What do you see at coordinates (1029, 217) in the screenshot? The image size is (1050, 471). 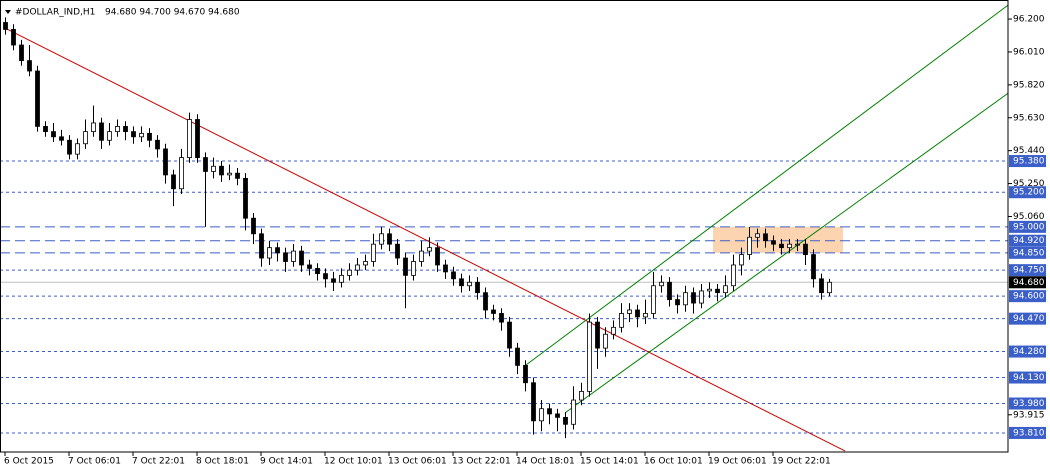 I see `y-tick-label: 95.060` at bounding box center [1029, 217].